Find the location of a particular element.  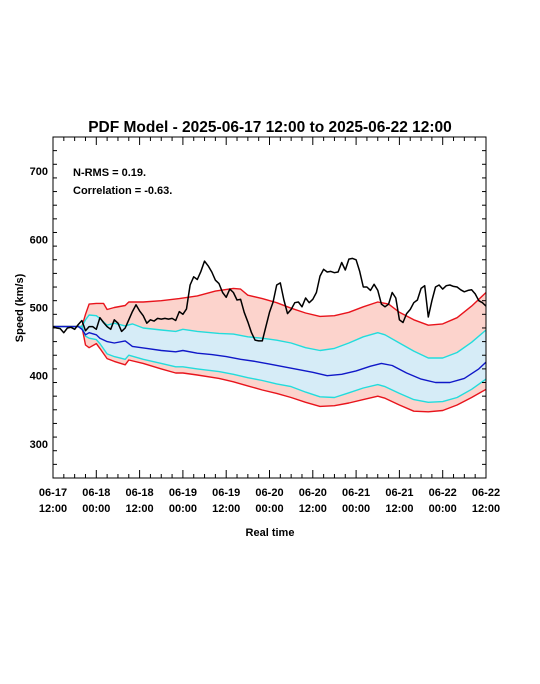

inner-band is located at coordinates (269, 359).